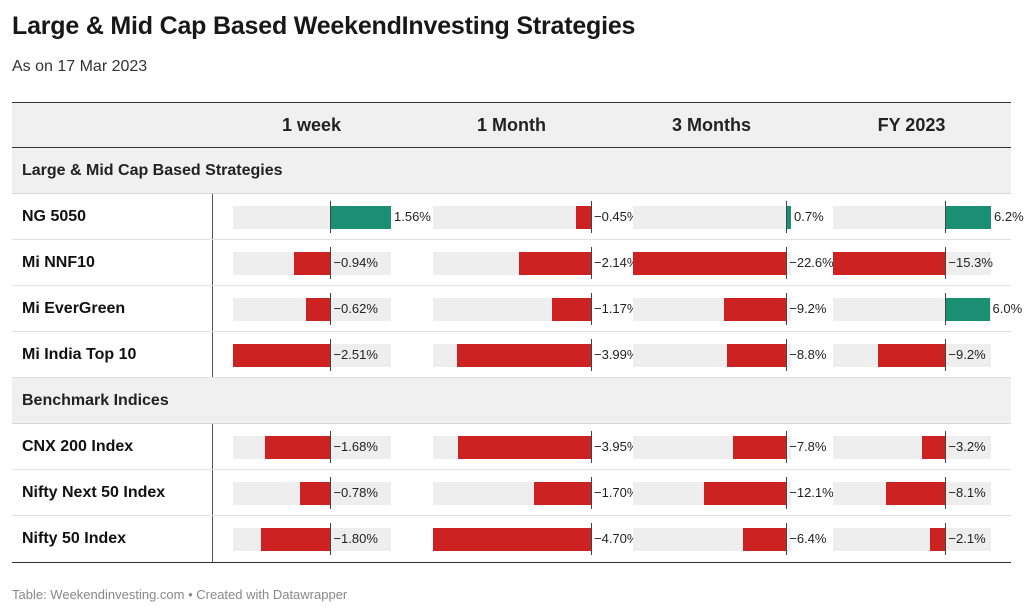 The height and width of the screenshot is (616, 1024). I want to click on value-cell: −0.94%, so click(311, 263).